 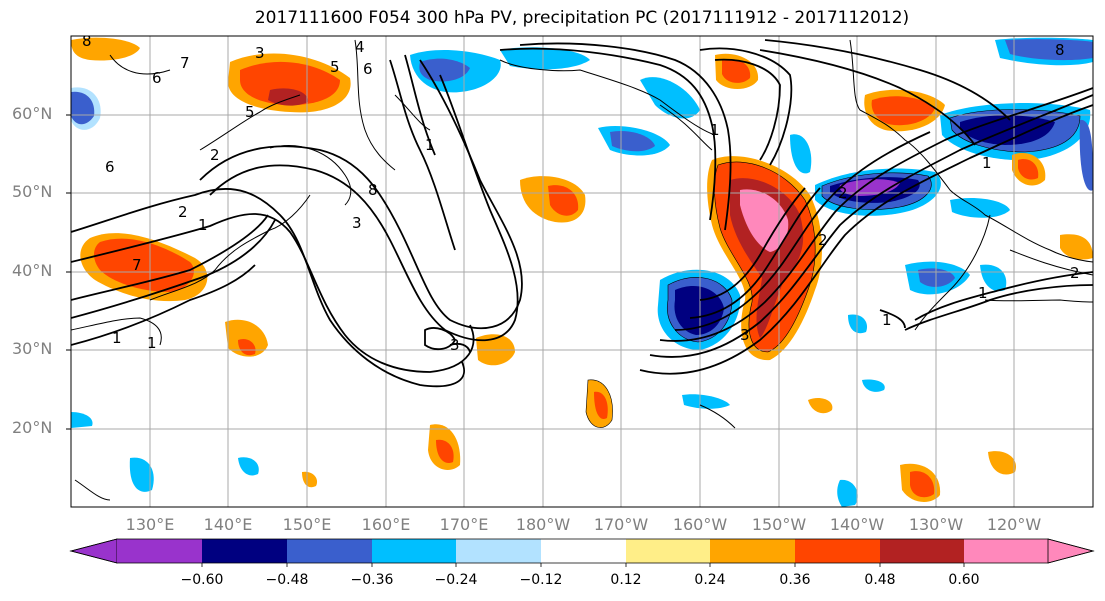 What do you see at coordinates (880, 580) in the screenshot?
I see `colorbar-tick-label: 0.48` at bounding box center [880, 580].